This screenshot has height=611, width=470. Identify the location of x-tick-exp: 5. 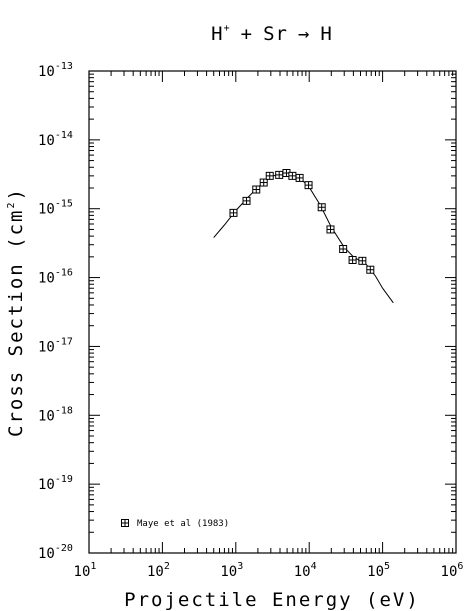
(387, 566).